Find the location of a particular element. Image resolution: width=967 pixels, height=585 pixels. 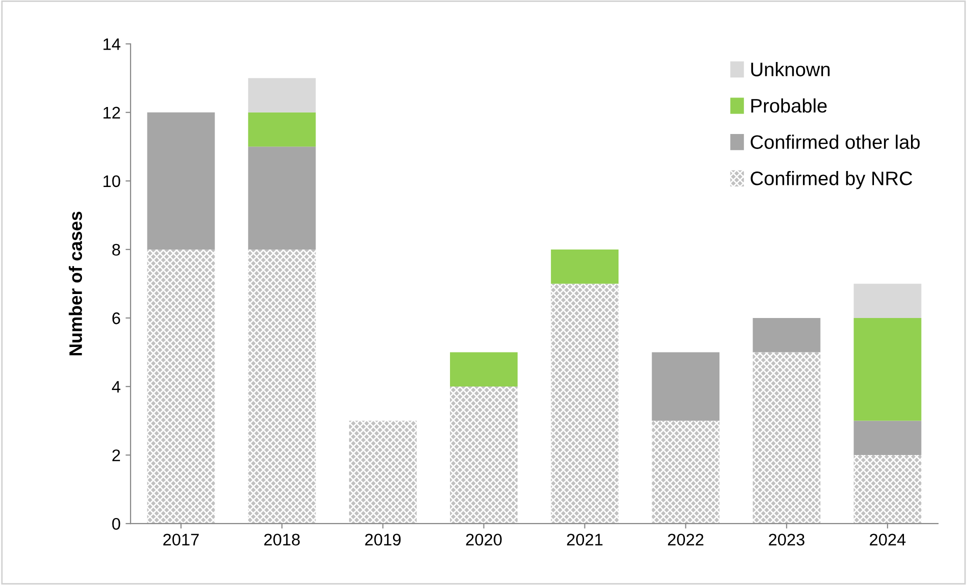

legend-label: Confirmed other lab is located at coordinates (835, 141).